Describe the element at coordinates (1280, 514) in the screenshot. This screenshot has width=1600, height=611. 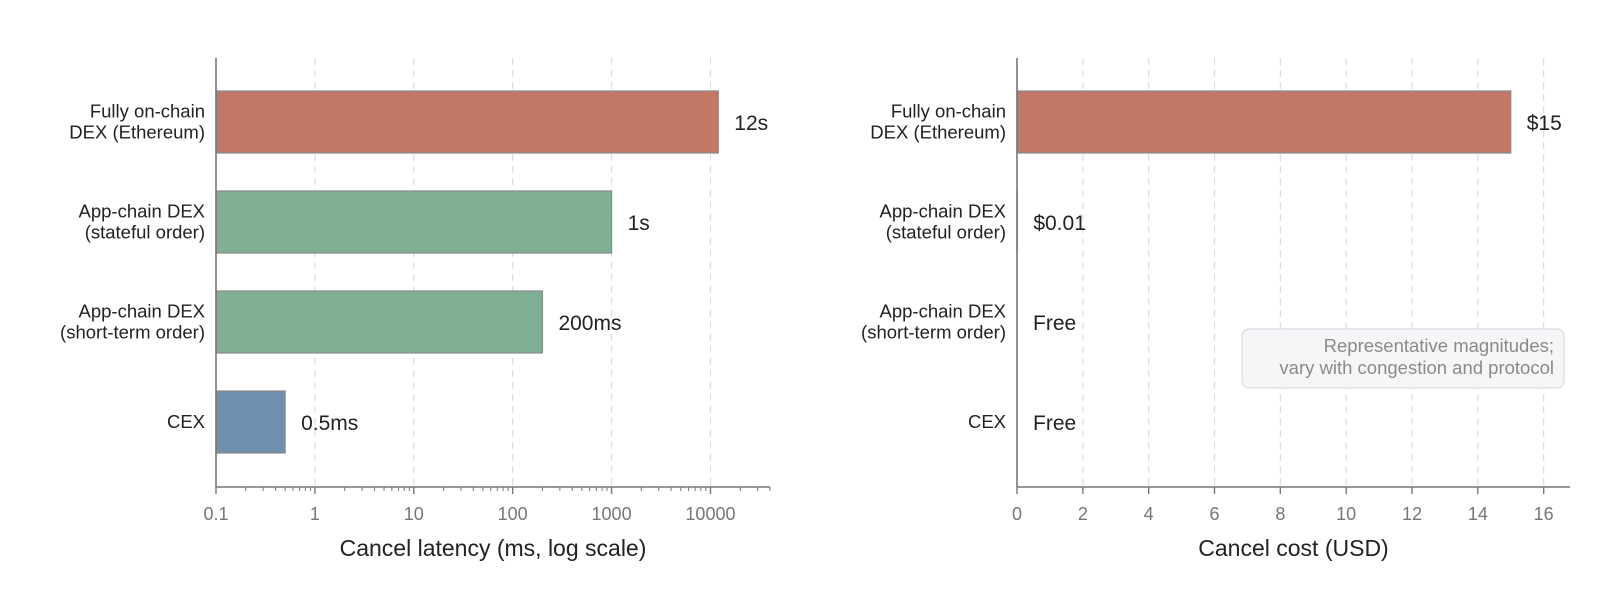
I see `x-tick-label: 8` at that location.